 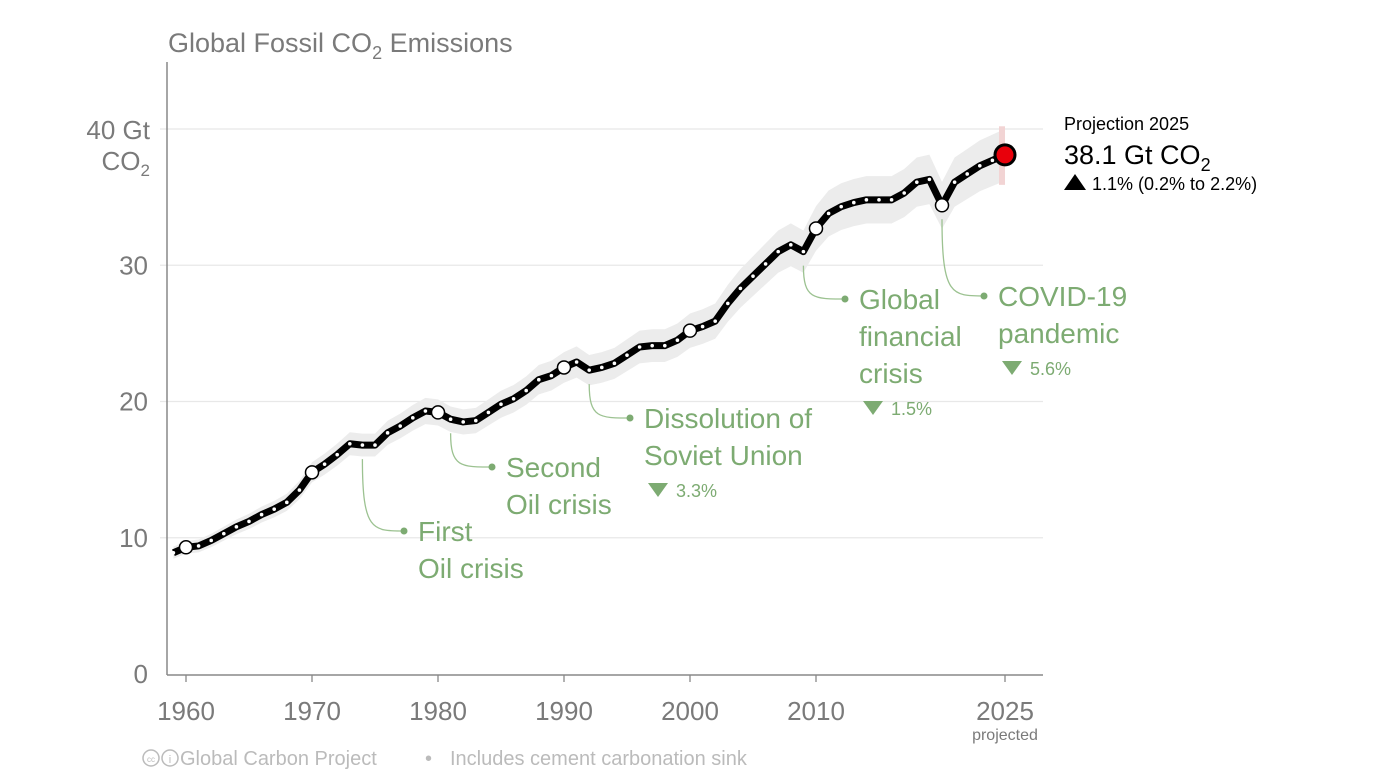 What do you see at coordinates (564, 711) in the screenshot?
I see `x-tick-label: 1990` at bounding box center [564, 711].